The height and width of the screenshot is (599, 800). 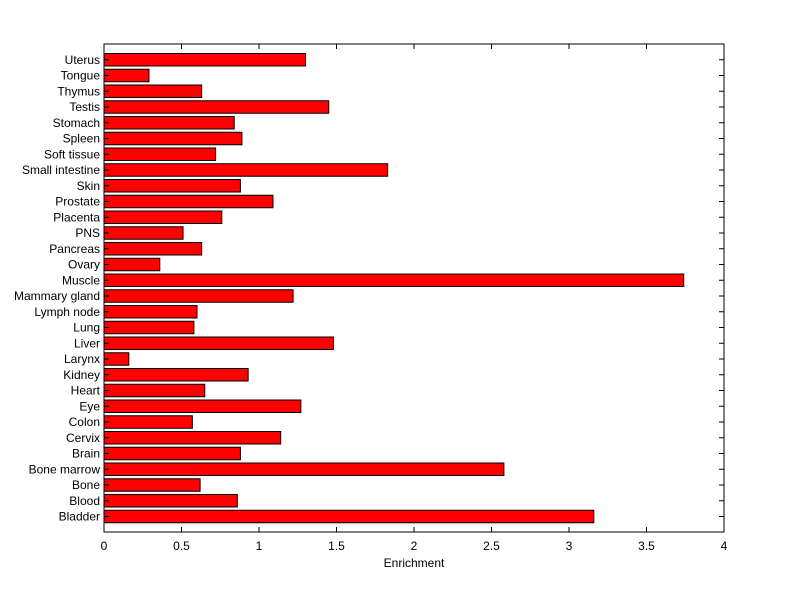 What do you see at coordinates (61, 170) in the screenshot?
I see `y-tick-label-small-intestine: Small intestine` at bounding box center [61, 170].